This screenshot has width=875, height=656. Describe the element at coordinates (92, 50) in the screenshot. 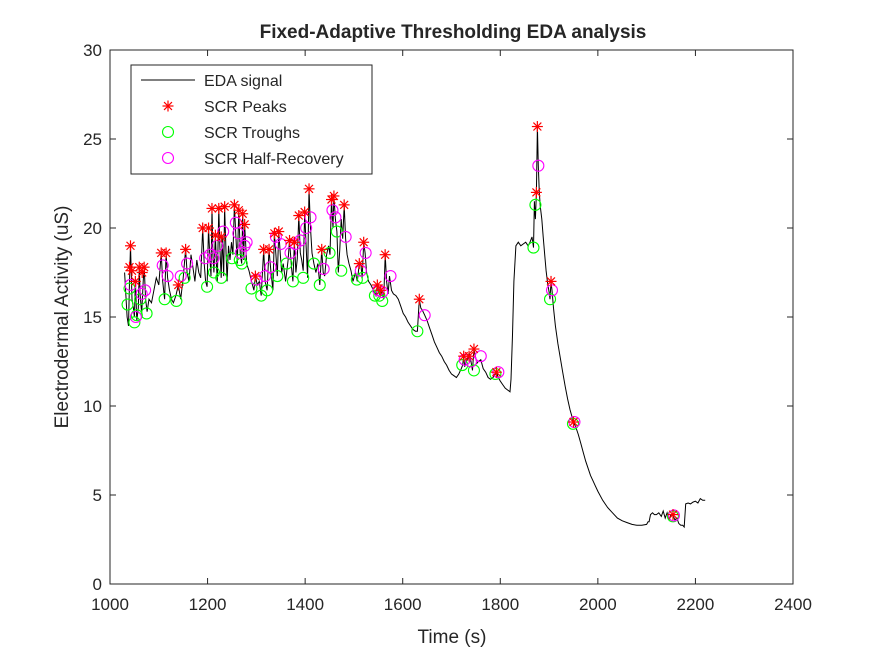

I see `y-tick-label: 30` at that location.